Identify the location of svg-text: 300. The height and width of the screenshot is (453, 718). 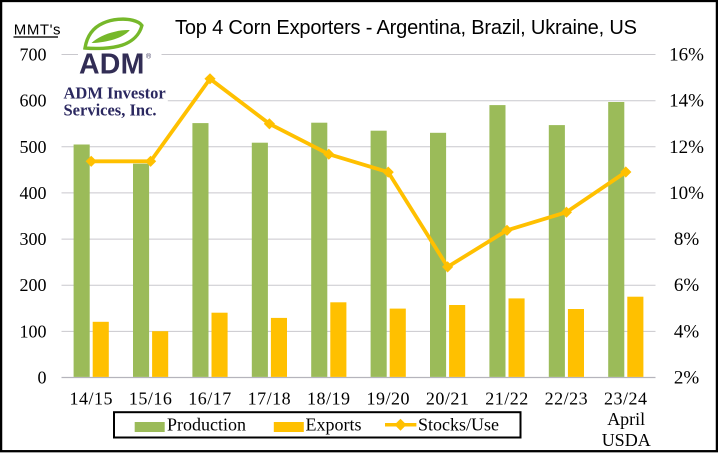
(33, 239).